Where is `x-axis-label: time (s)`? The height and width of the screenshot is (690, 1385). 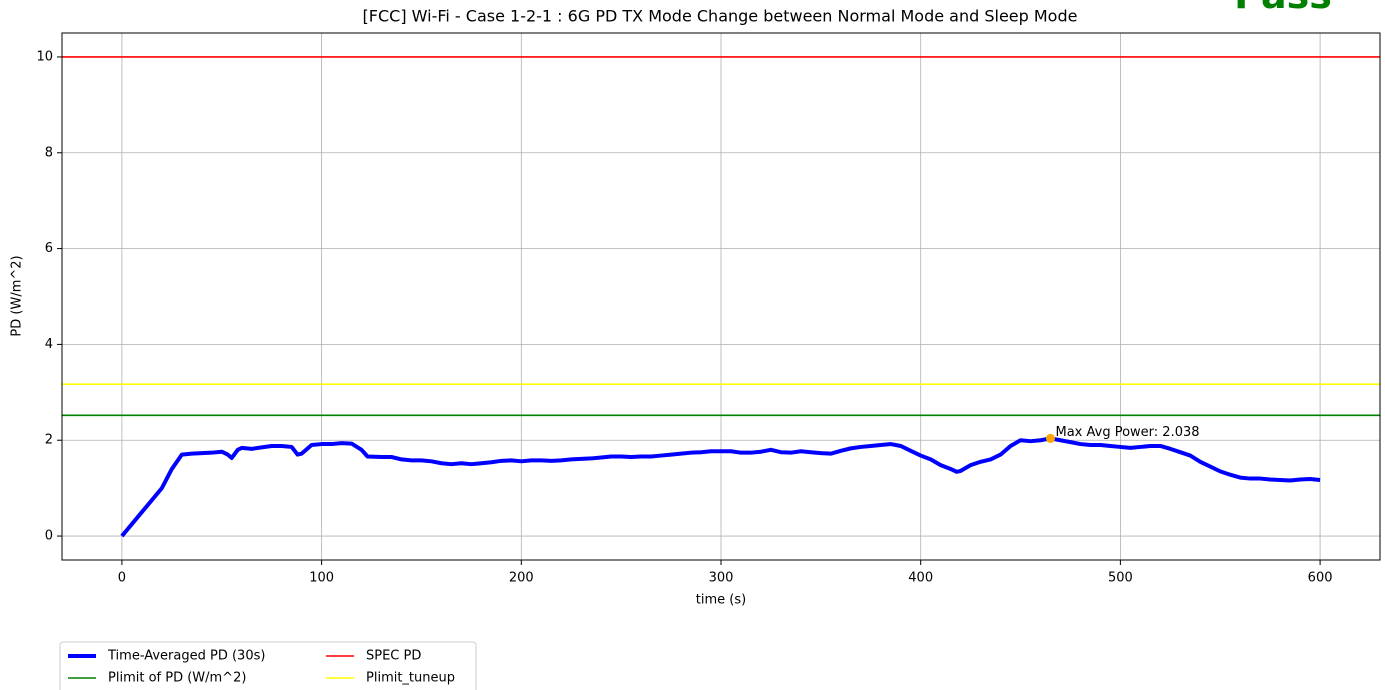
x-axis-label: time (s) is located at coordinates (721, 600).